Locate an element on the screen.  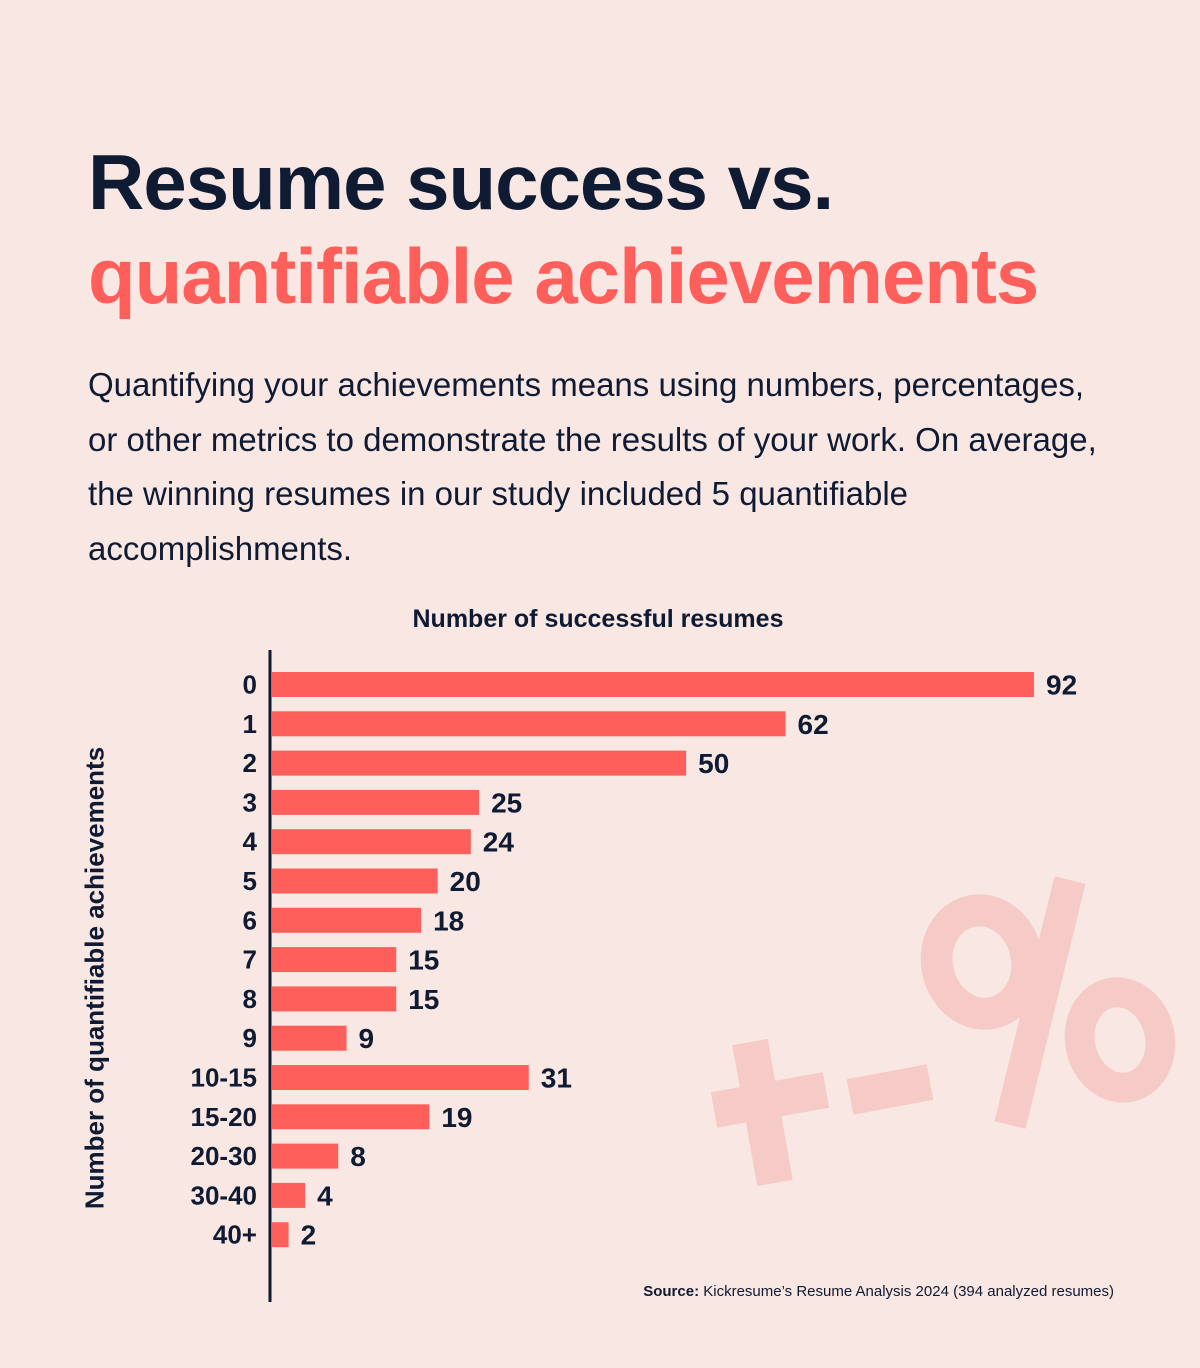
data-label: 18 is located at coordinates (448, 920).